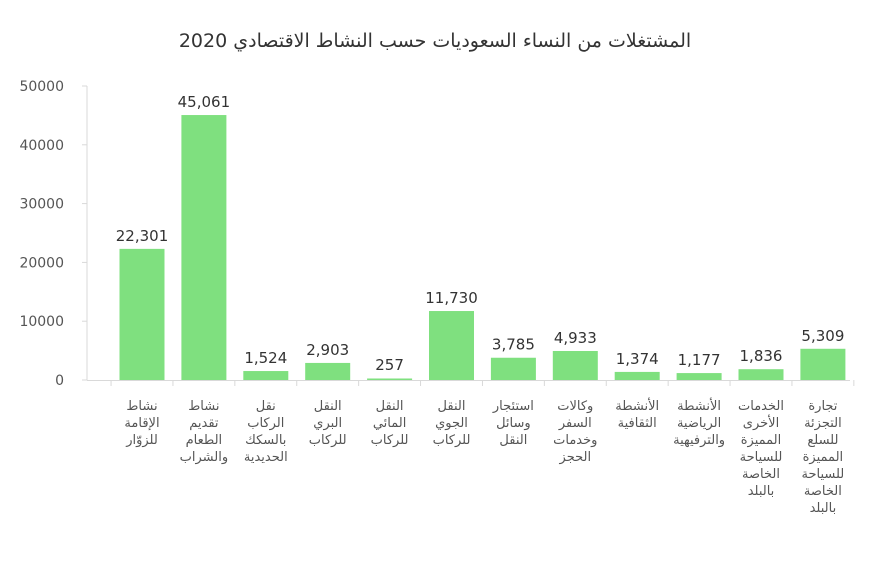 The width and height of the screenshot is (896, 568). What do you see at coordinates (327, 350) in the screenshot?
I see `bar-value-label: 2,903` at bounding box center [327, 350].